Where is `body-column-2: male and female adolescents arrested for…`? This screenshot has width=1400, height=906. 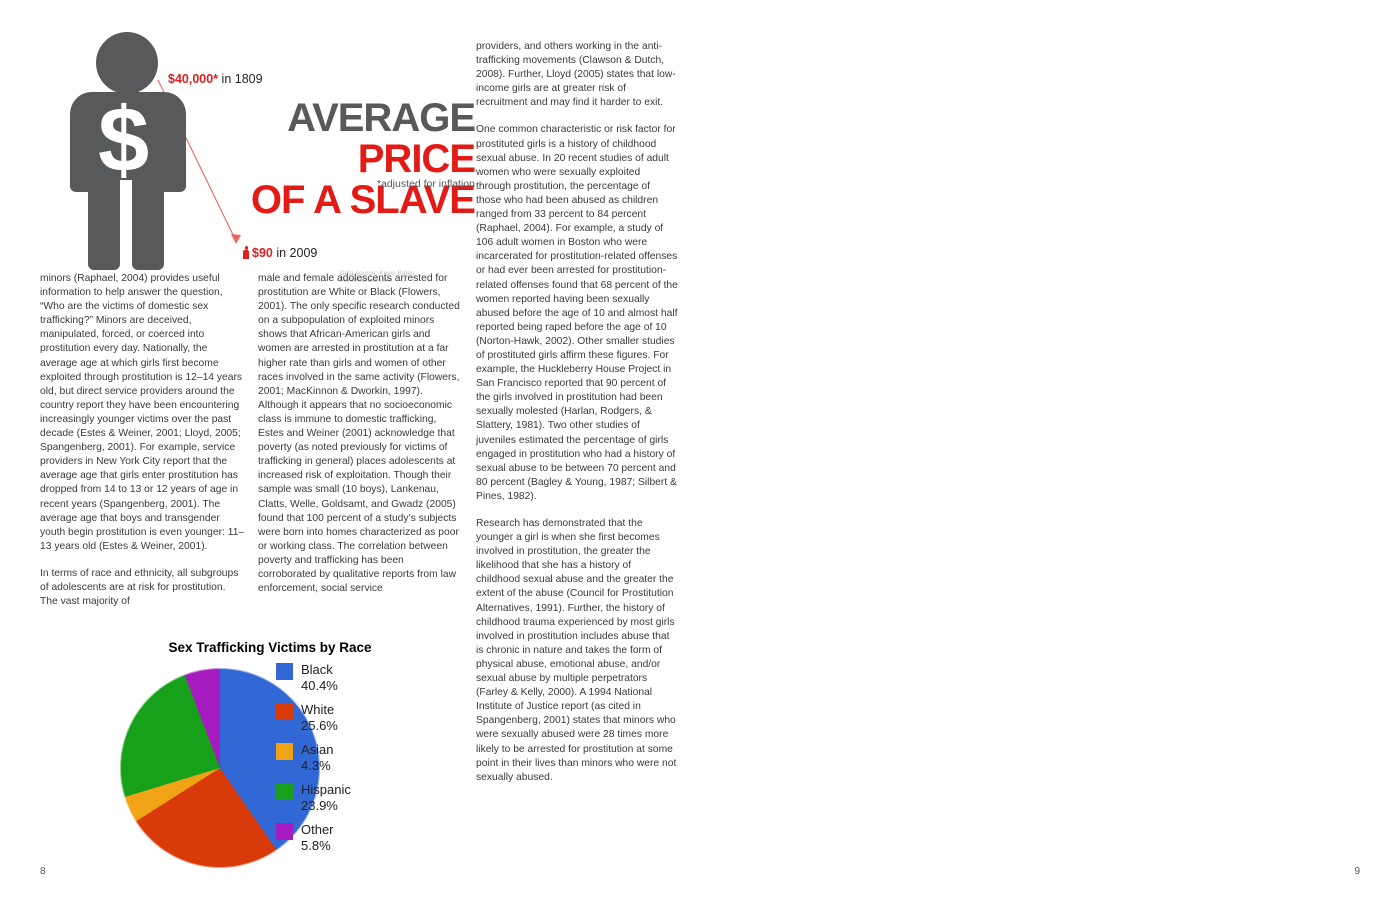
body-column-2: male and female adolescents arrested for… is located at coordinates (360, 440).